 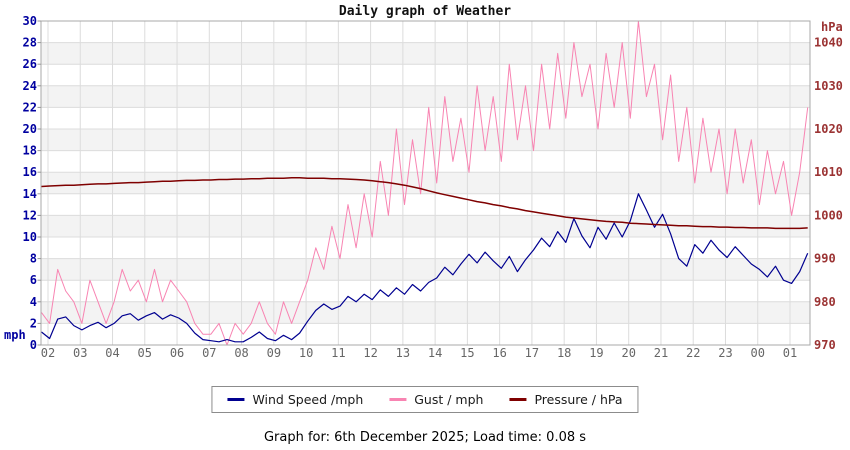 I want to click on chart-title: Daily graph of Weather, so click(x=425, y=11).